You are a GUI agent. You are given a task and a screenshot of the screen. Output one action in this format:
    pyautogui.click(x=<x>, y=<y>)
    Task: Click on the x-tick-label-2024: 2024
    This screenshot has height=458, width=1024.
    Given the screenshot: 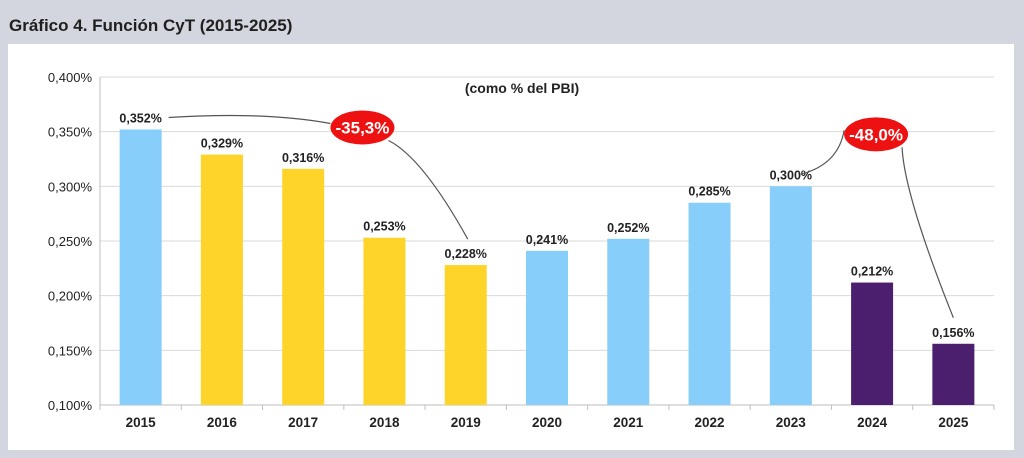 What is the action you would take?
    pyautogui.click(x=872, y=422)
    